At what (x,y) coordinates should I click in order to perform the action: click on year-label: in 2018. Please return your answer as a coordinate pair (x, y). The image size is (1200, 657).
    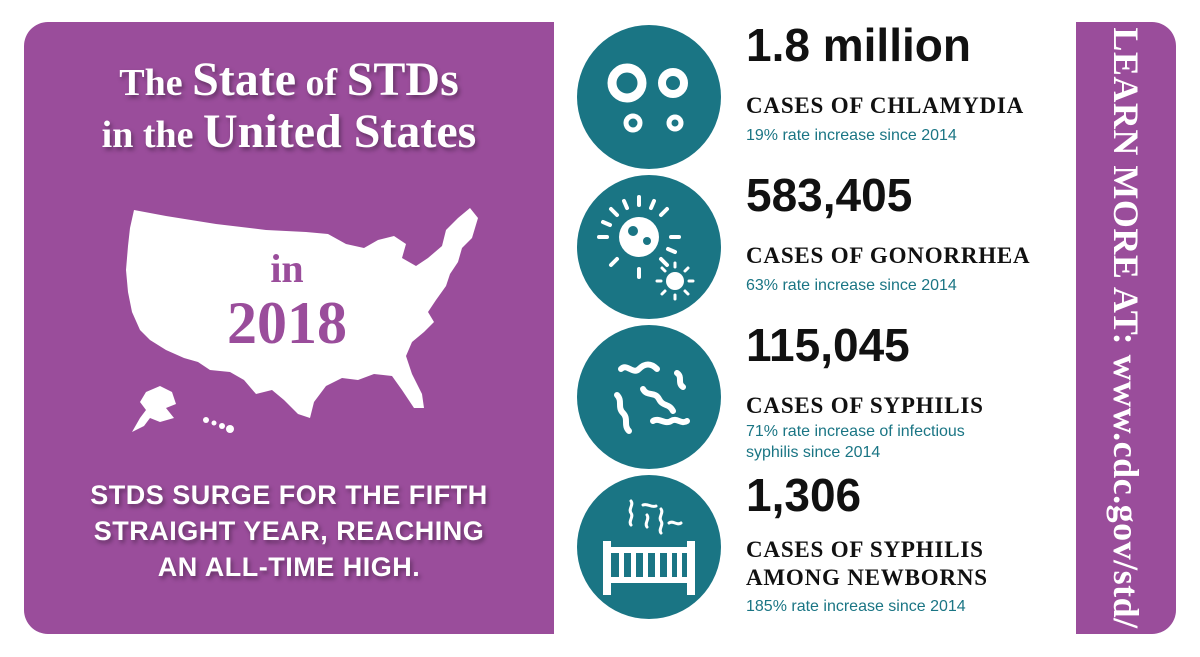
    Looking at the image, I should click on (287, 301).